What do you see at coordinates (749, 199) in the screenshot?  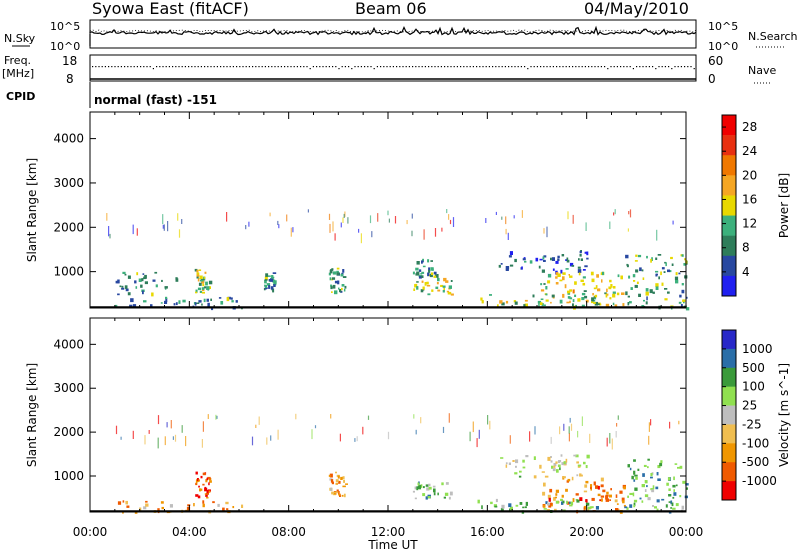 I see `colorbar-tick-label: 16` at bounding box center [749, 199].